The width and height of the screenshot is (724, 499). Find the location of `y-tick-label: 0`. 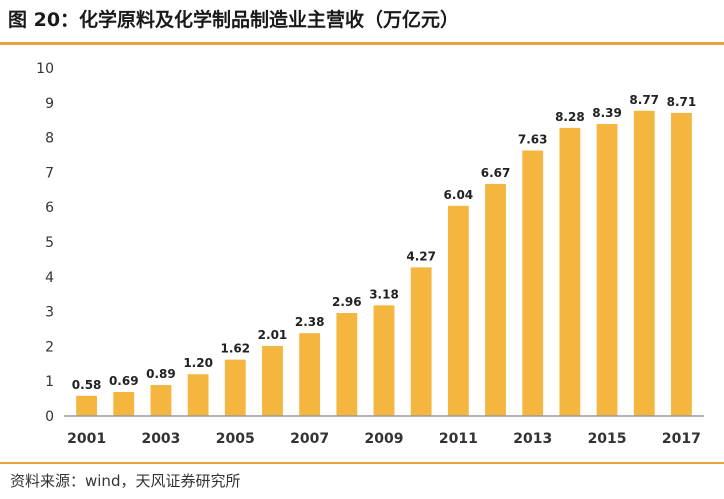

y-tick-label: 0 is located at coordinates (49, 417).